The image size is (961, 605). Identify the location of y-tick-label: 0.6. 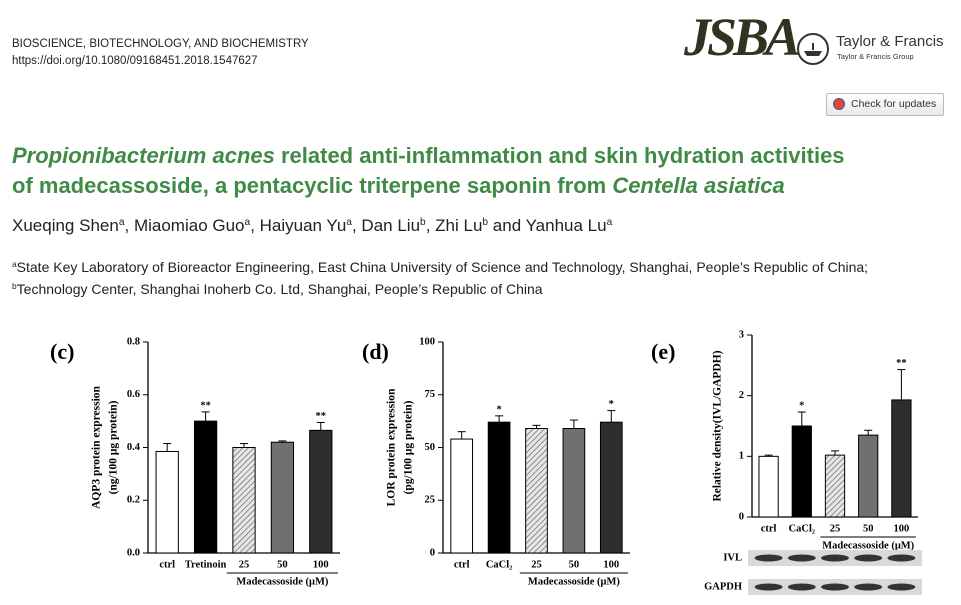
(133, 394).